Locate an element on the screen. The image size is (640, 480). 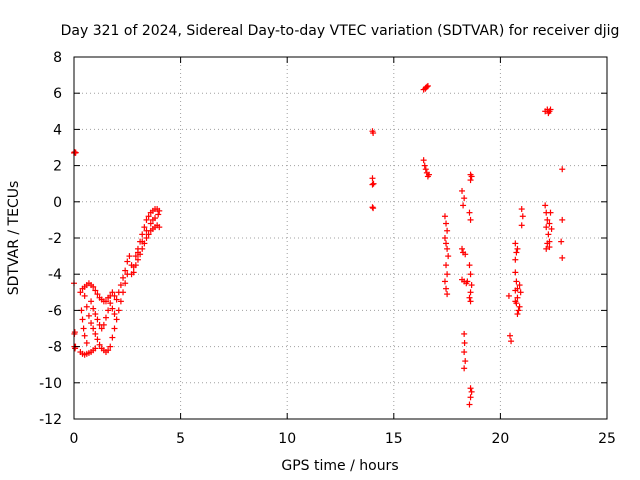
y-tick-label: -10 is located at coordinates (50, 384).